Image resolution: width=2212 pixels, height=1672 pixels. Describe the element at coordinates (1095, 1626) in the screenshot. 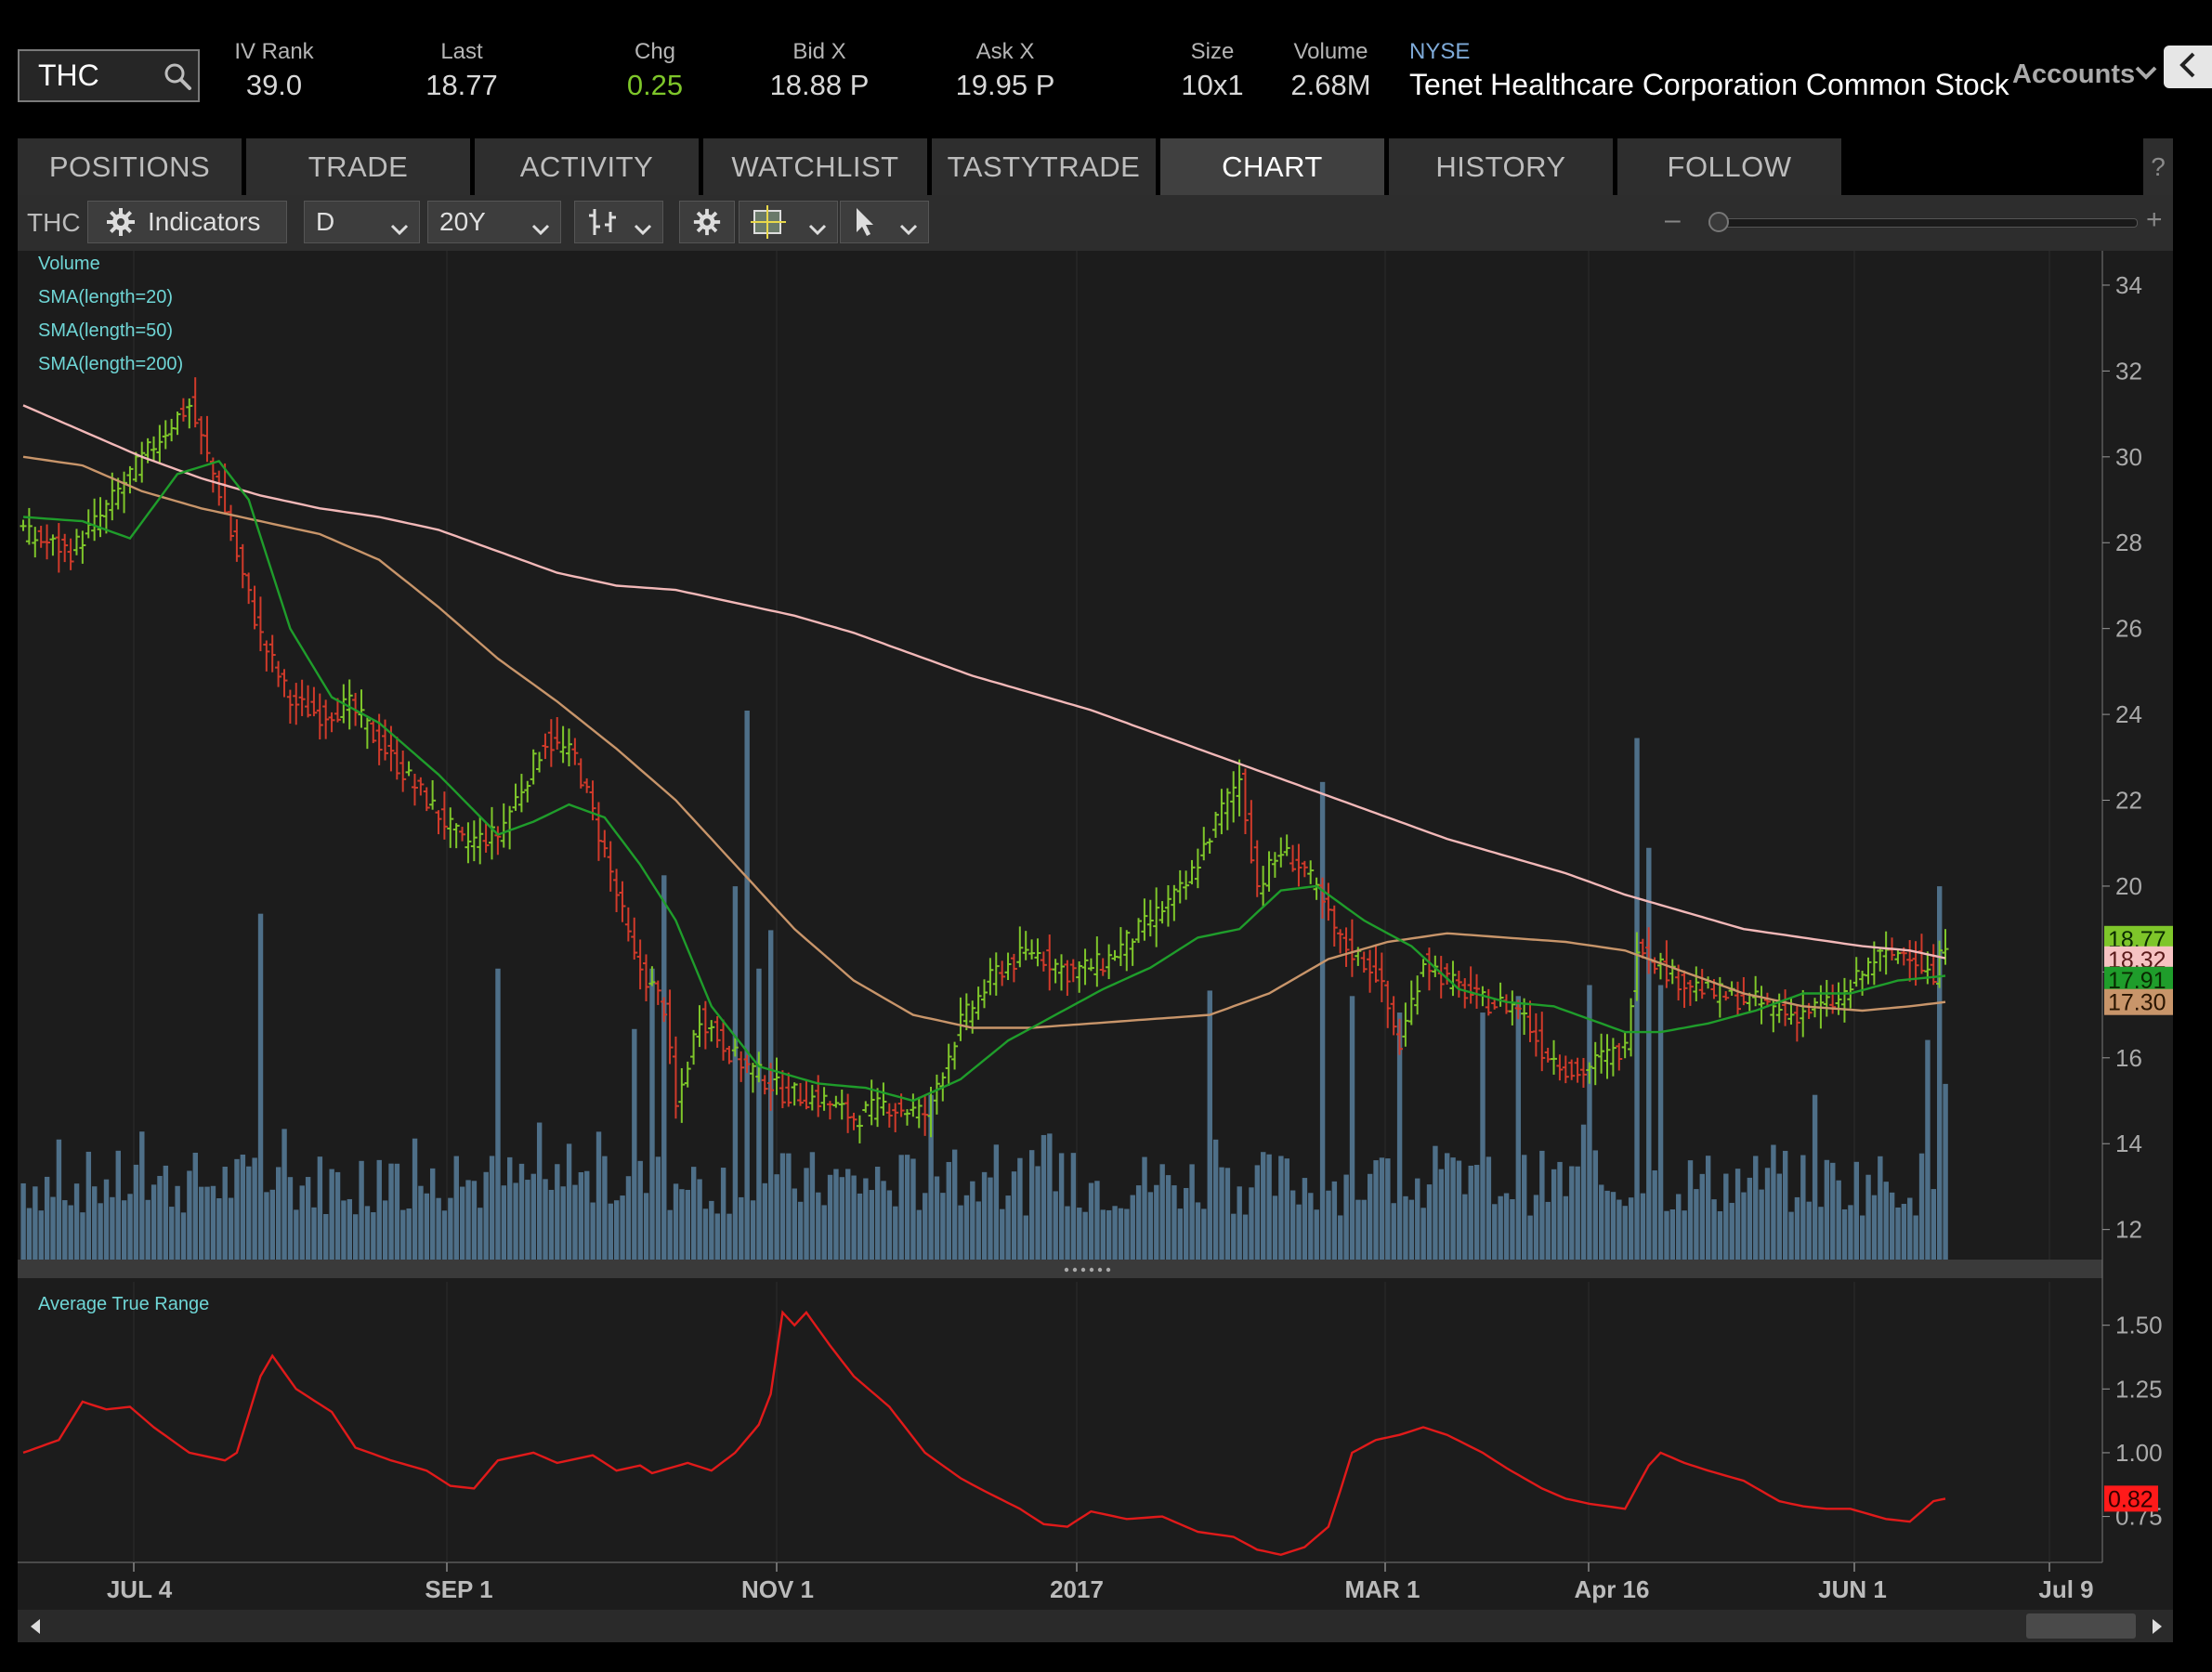

I see `chart-horizontal-scrollbar` at that location.